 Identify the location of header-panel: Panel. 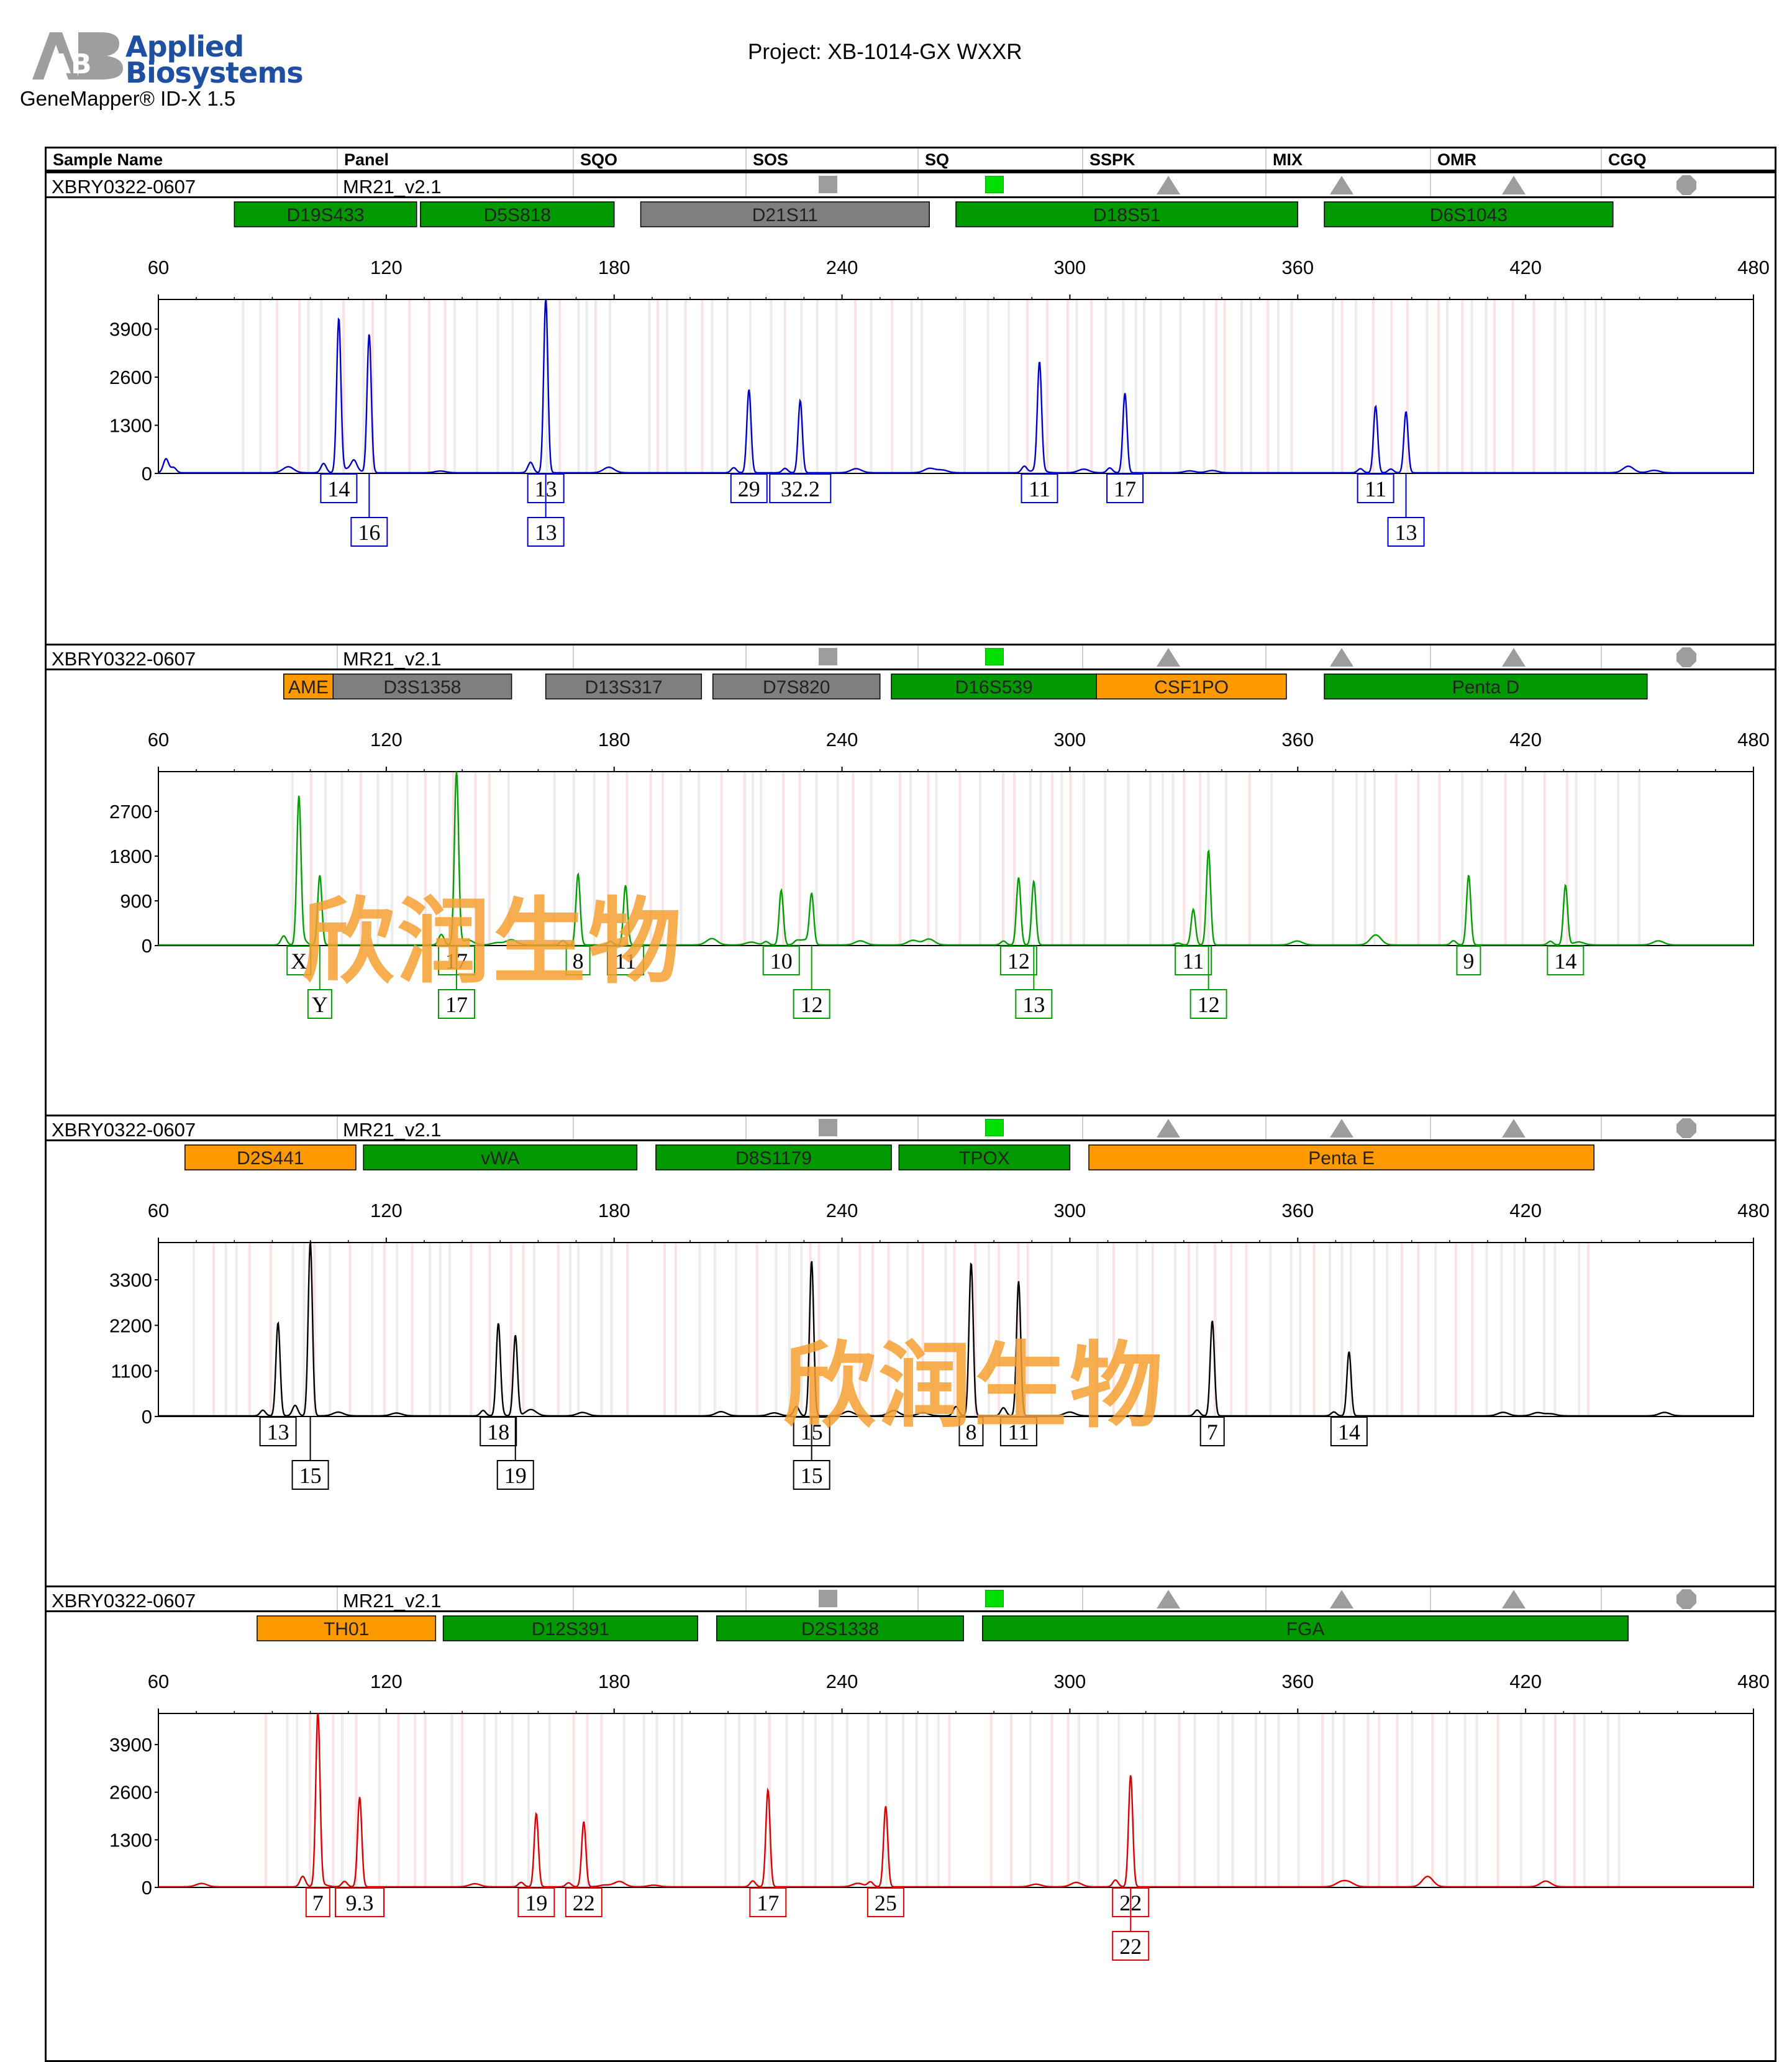
(455, 159).